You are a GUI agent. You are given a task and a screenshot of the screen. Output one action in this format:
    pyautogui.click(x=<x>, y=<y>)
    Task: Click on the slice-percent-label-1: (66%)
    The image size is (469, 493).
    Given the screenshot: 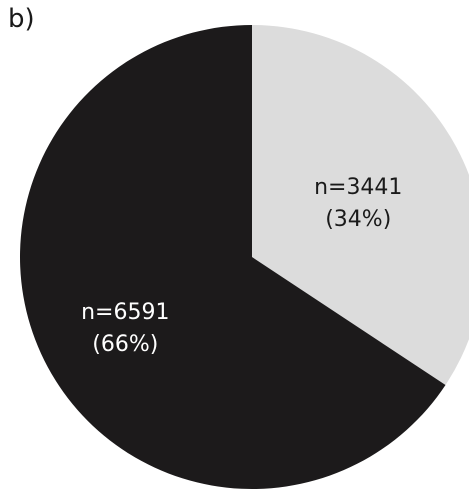 What is the action you would take?
    pyautogui.click(x=125, y=344)
    